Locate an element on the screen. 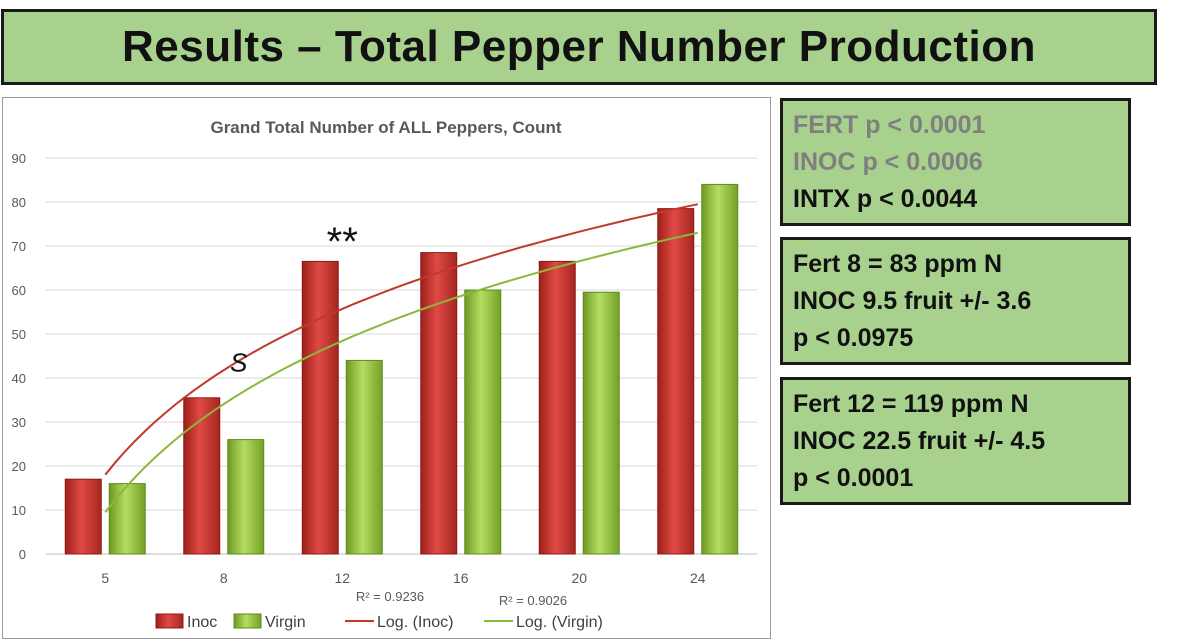 Image resolution: width=1187 pixels, height=641 pixels. legend-label-virgin: Virgin is located at coordinates (285, 622).